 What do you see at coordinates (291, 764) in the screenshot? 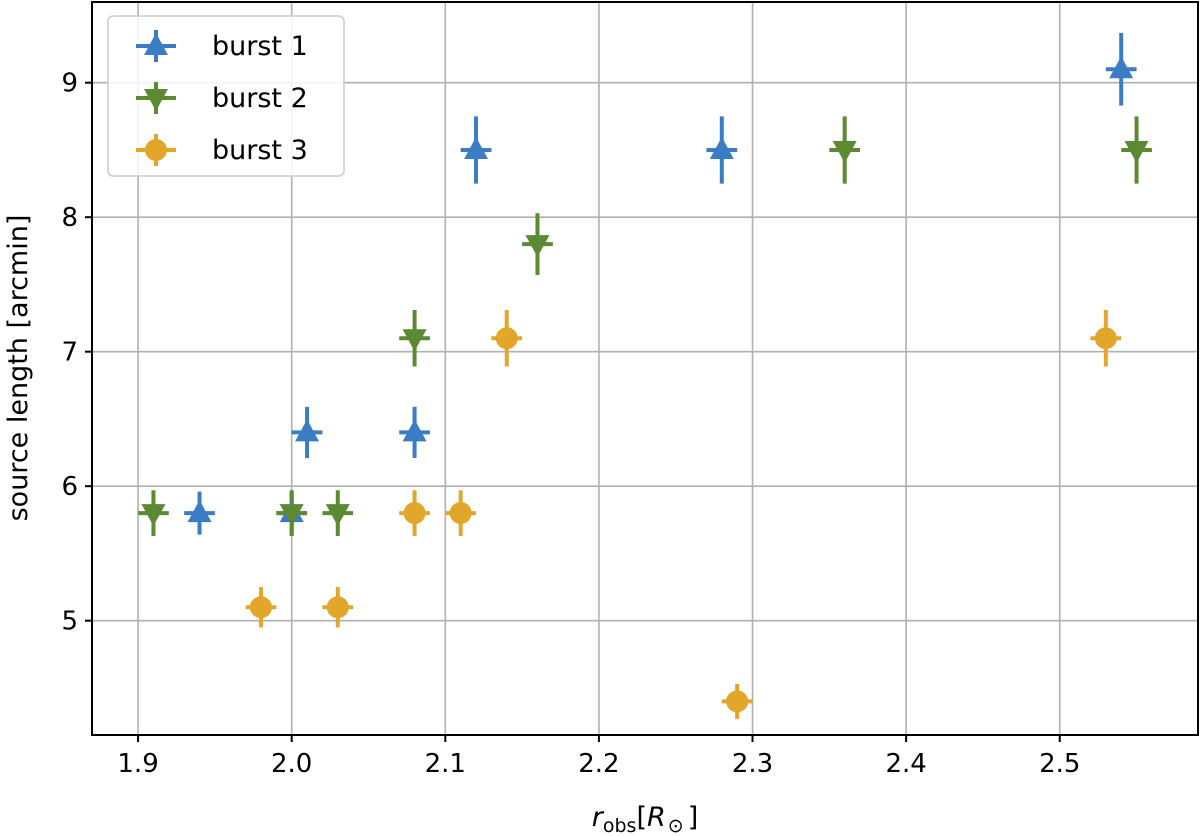
I see `x-tick-label: 2.0` at bounding box center [291, 764].